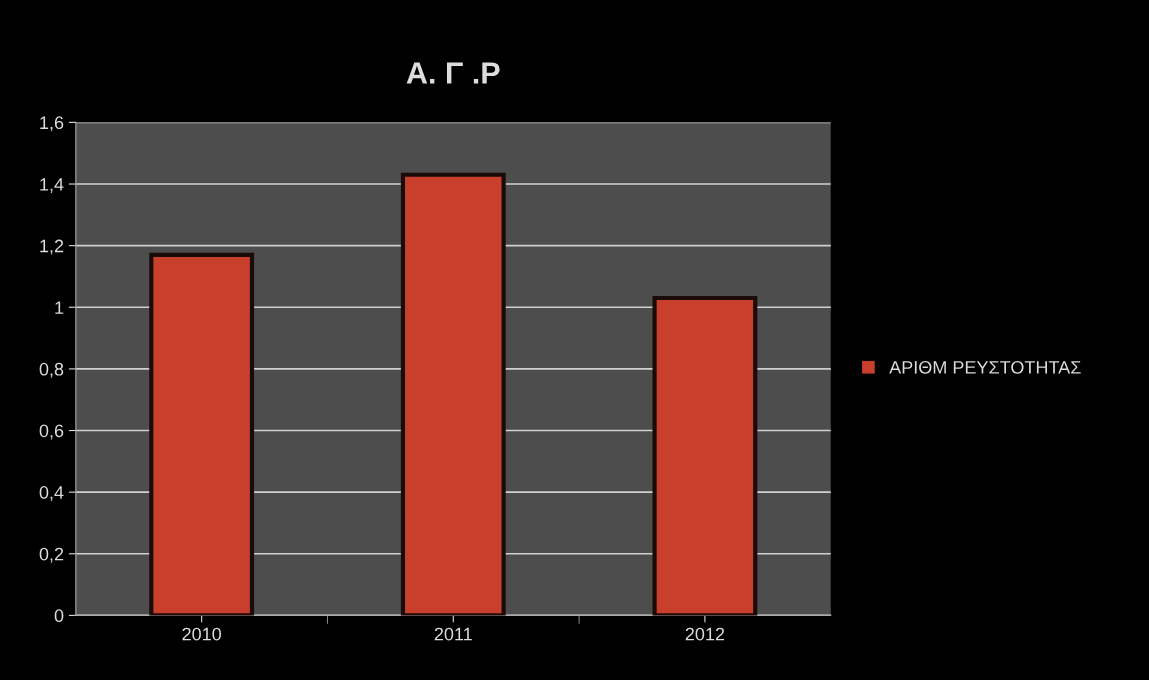 This screenshot has width=1149, height=680. What do you see at coordinates (59, 307) in the screenshot?
I see `y-tick-label: 1` at bounding box center [59, 307].